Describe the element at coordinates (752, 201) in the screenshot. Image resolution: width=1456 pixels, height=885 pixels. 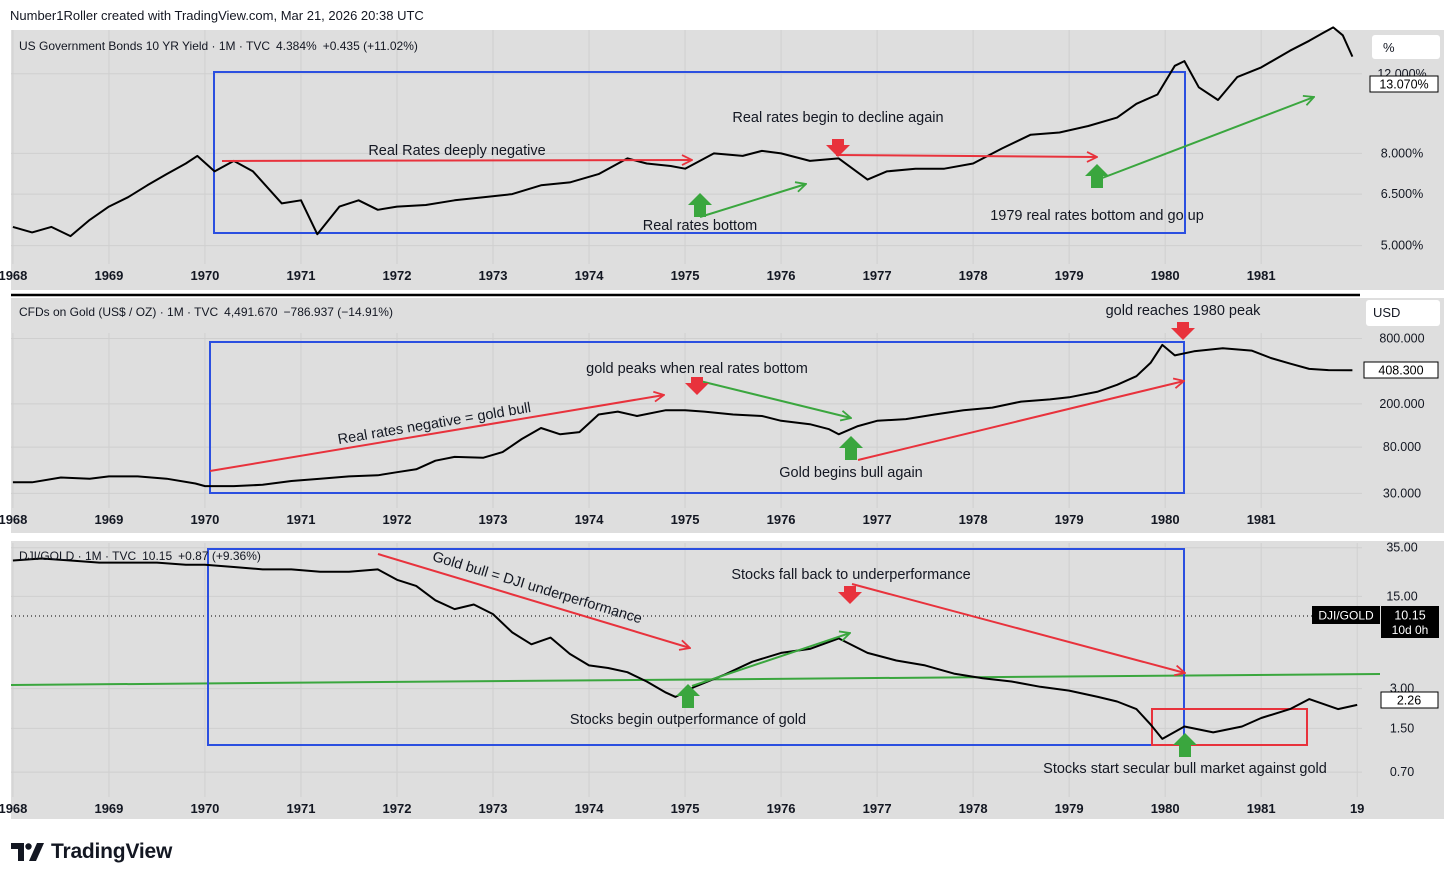
I see `bond-arrow-rates-bottom` at that location.